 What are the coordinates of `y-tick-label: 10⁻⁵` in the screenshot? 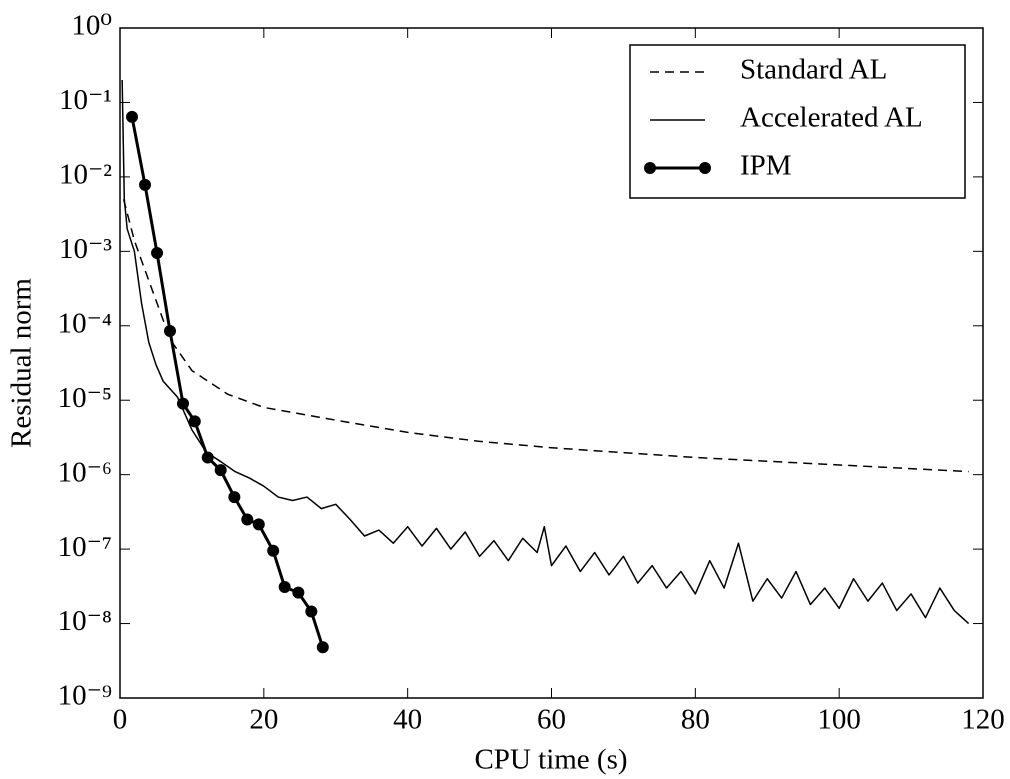 It's located at (85, 398).